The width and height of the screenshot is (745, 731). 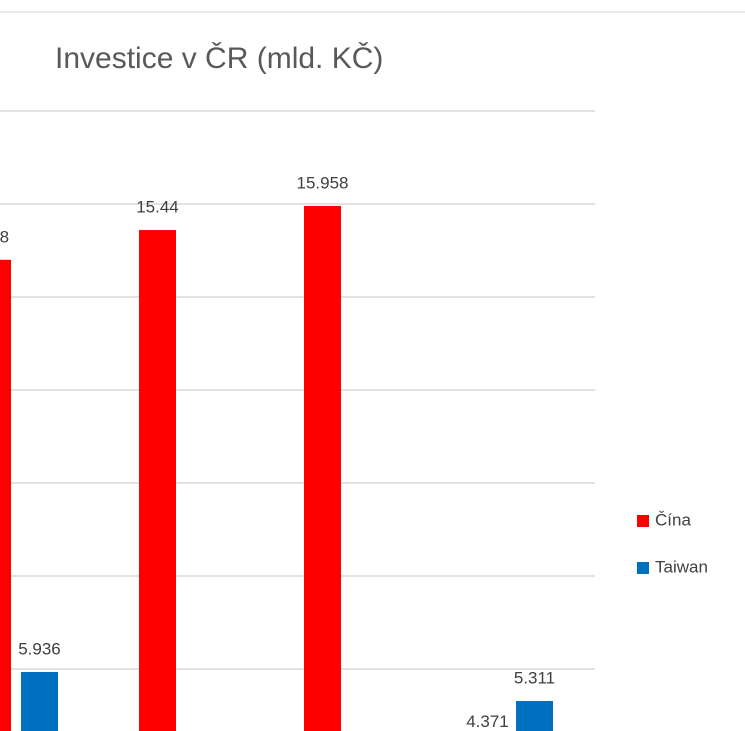 I want to click on data-label: 14.8, so click(x=4, y=236).